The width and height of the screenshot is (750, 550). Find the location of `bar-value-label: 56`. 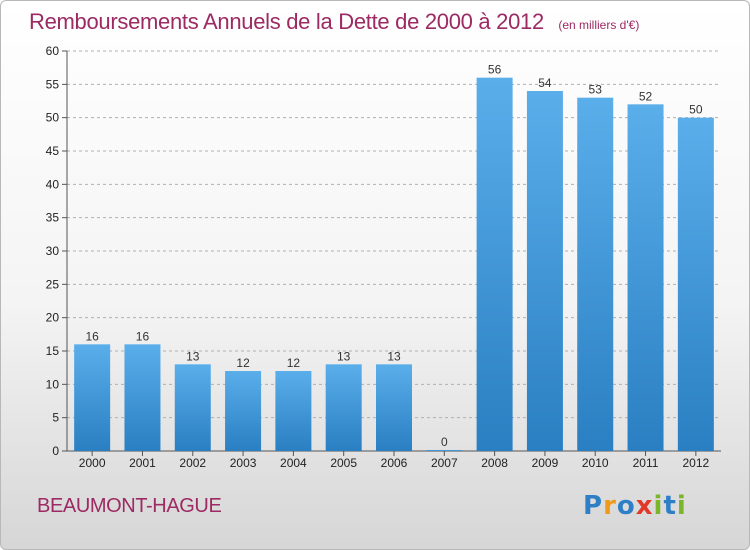

bar-value-label: 56 is located at coordinates (495, 70).